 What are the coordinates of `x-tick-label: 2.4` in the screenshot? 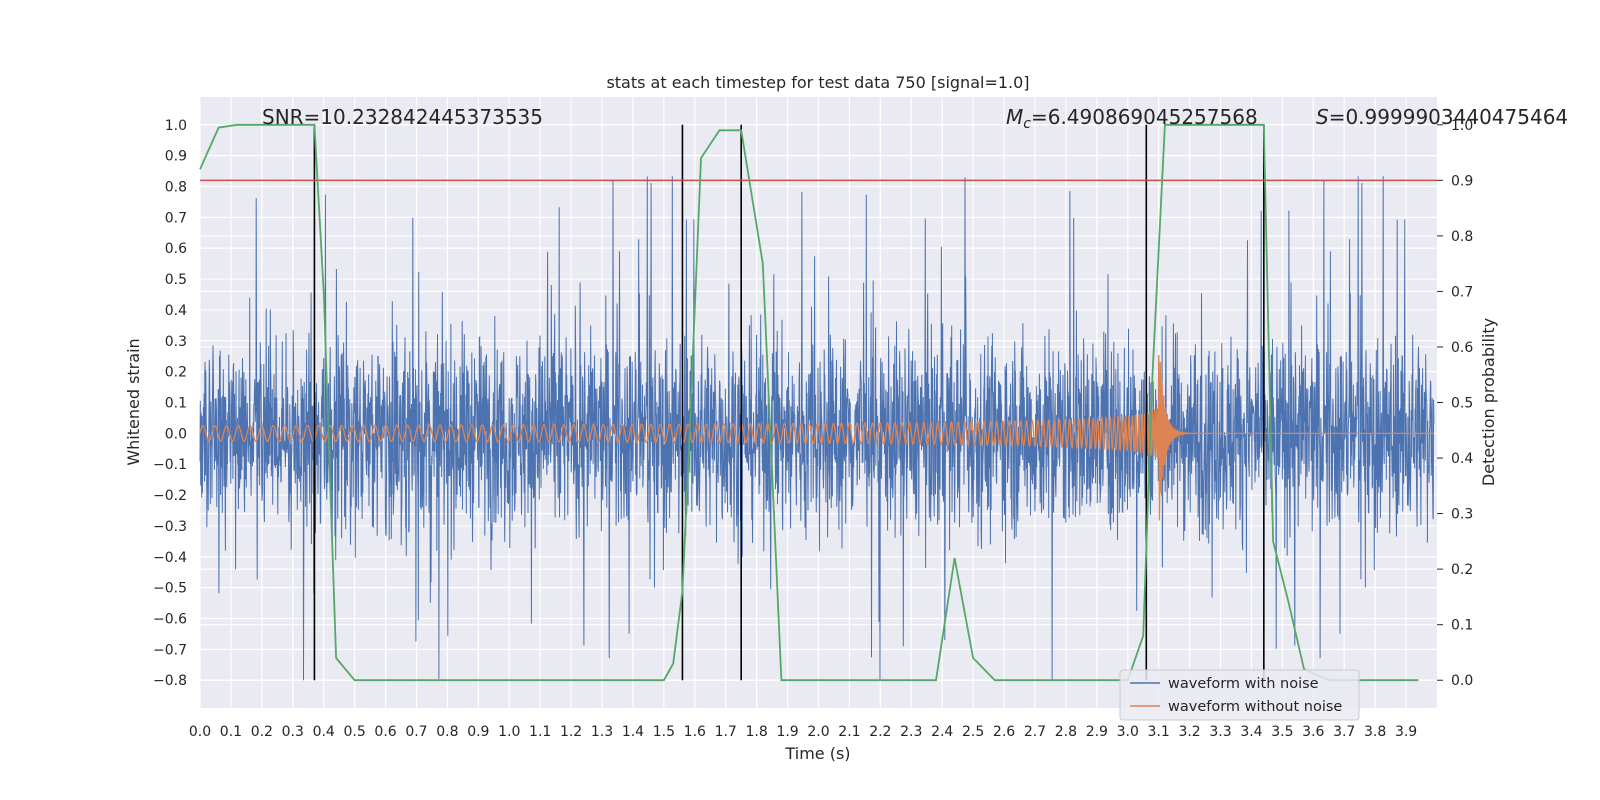 It's located at (942, 732).